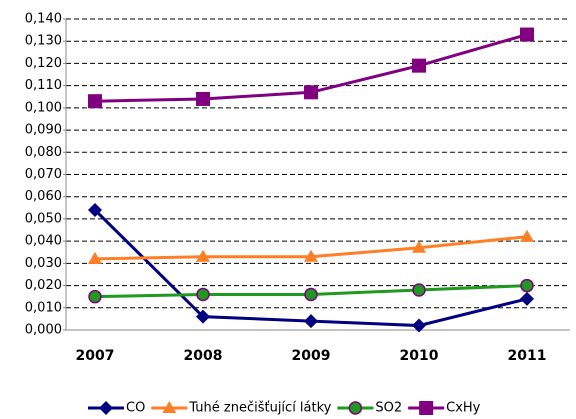 The width and height of the screenshot is (576, 419). I want to click on legend-label: Tuhé znečišťující látky, so click(259, 408).